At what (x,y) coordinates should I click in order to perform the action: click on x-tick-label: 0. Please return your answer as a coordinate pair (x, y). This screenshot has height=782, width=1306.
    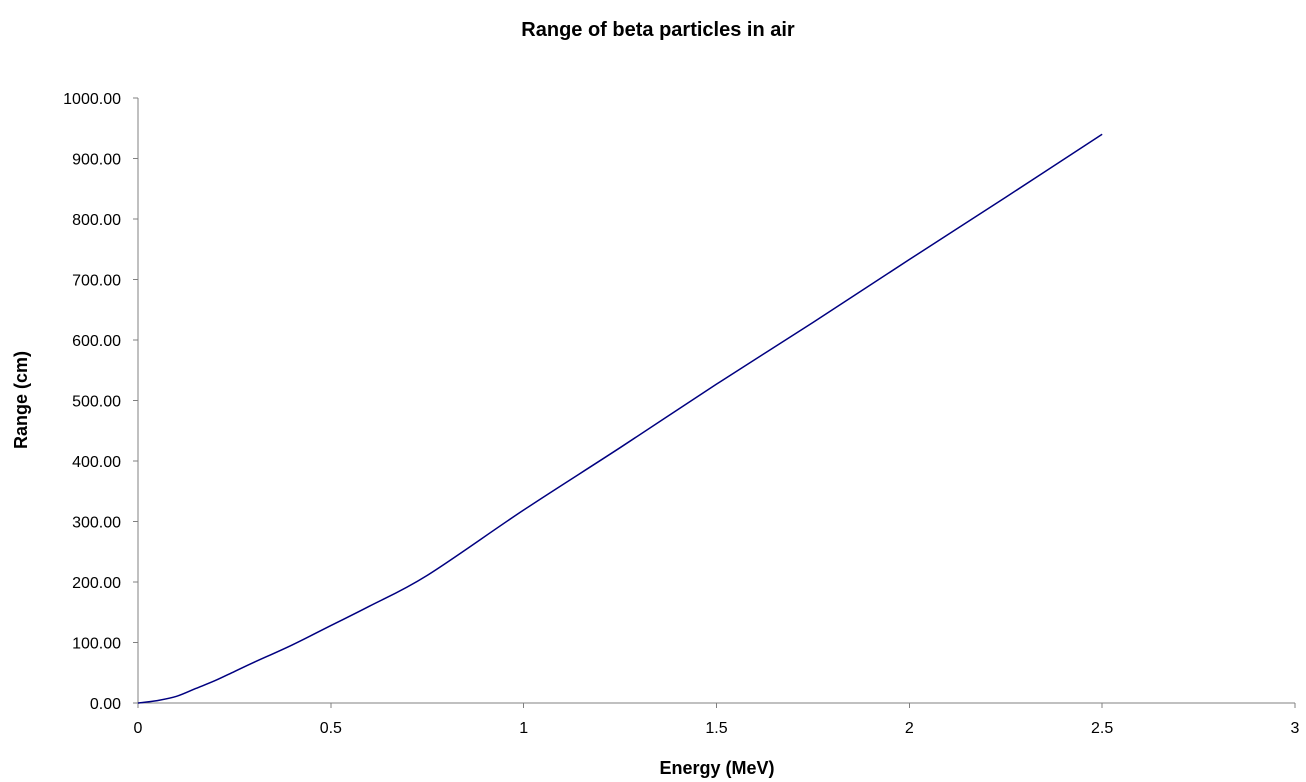
    Looking at the image, I should click on (138, 728).